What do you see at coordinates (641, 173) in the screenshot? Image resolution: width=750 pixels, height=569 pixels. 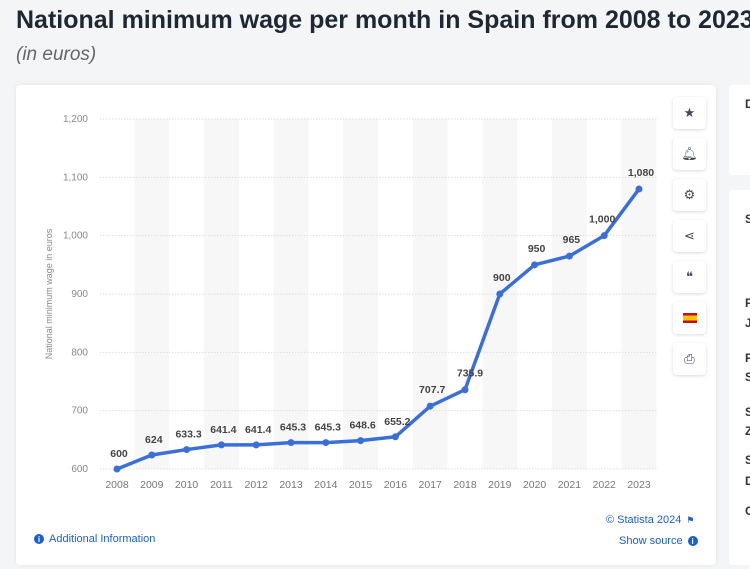 I see `data-label: 1,080` at bounding box center [641, 173].